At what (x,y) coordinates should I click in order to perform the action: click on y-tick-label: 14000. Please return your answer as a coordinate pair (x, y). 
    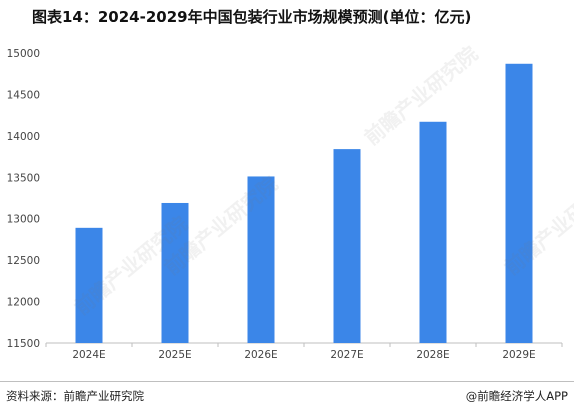
    Looking at the image, I should click on (23, 137).